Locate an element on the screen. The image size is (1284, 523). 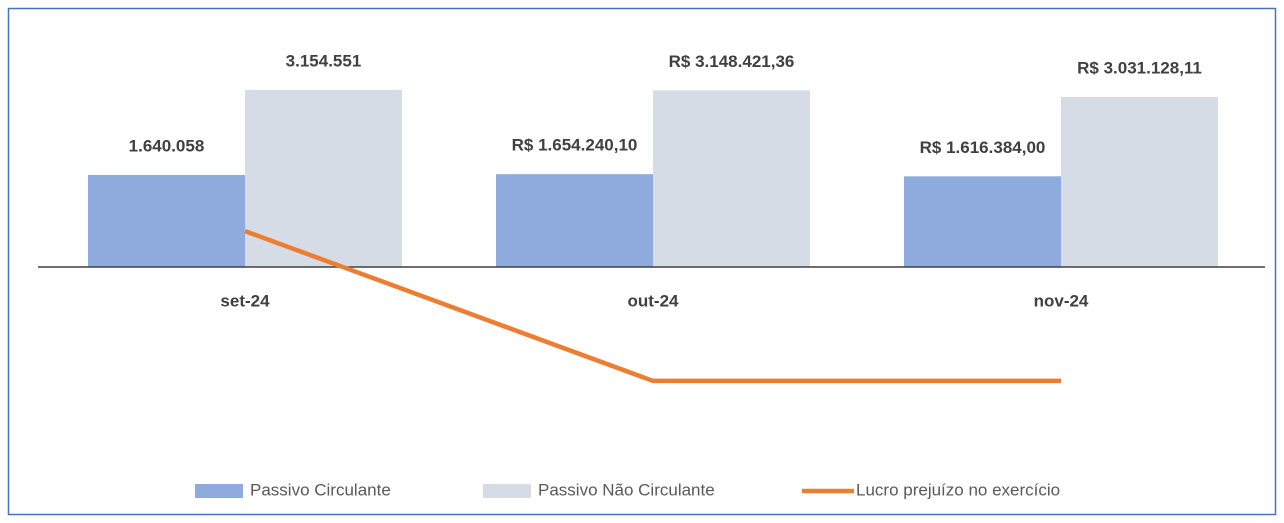
x-tick-label: nov-24 is located at coordinates (1061, 300).